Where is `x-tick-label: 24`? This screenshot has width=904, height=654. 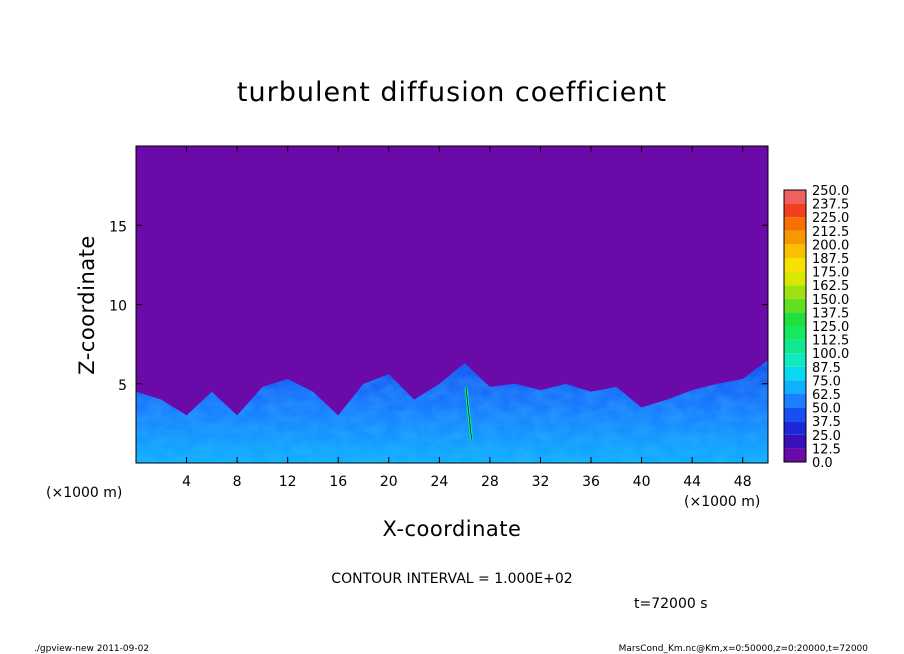
x-tick-label: 24 is located at coordinates (439, 482).